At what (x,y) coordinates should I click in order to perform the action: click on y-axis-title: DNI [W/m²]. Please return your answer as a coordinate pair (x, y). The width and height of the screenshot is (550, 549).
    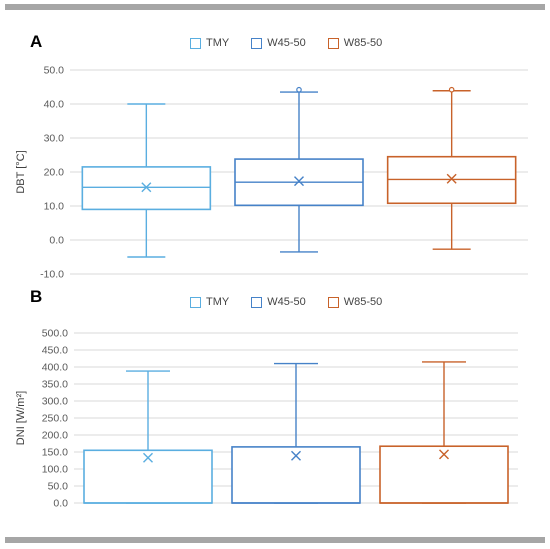
    Looking at the image, I should click on (21, 418).